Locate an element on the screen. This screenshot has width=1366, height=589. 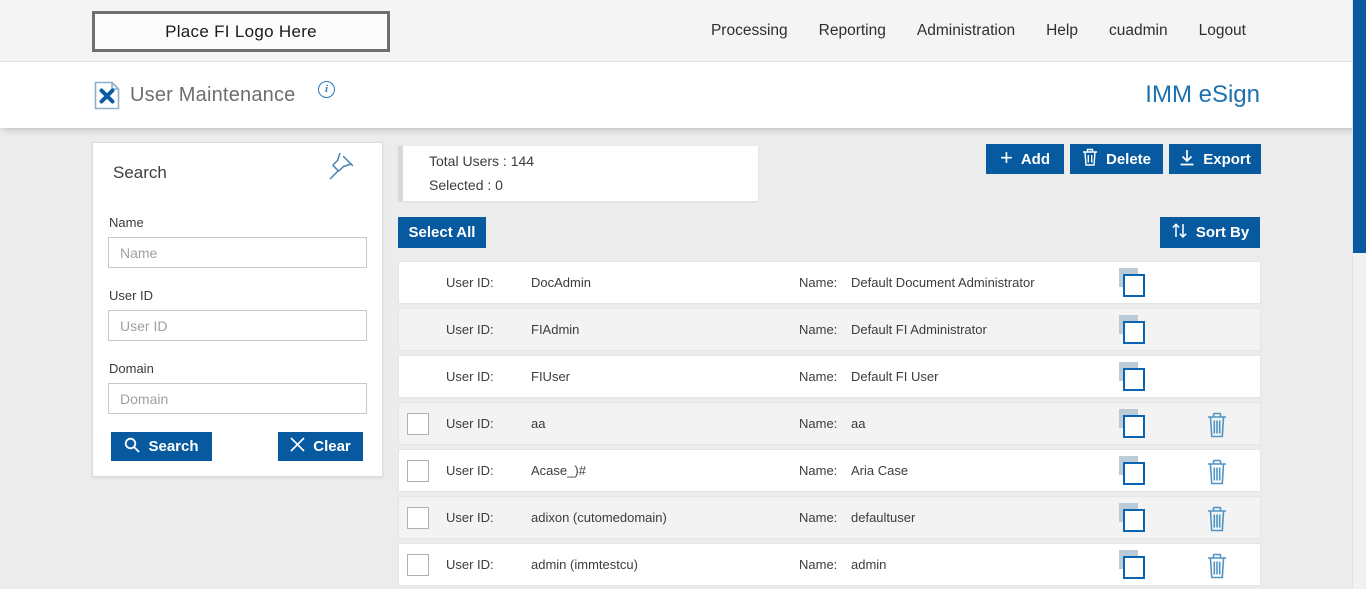
clear-button-label: Clear is located at coordinates (332, 446).